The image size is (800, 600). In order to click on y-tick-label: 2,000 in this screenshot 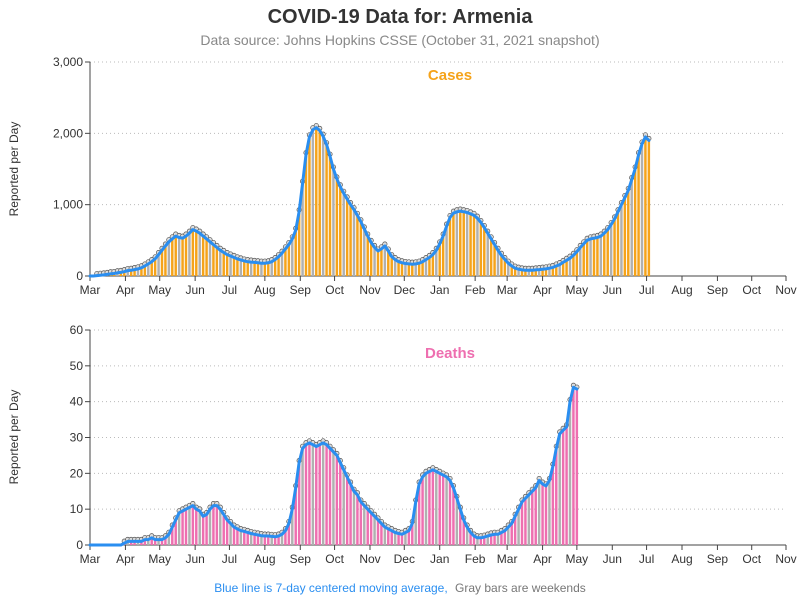, I will do `click(68, 133)`.